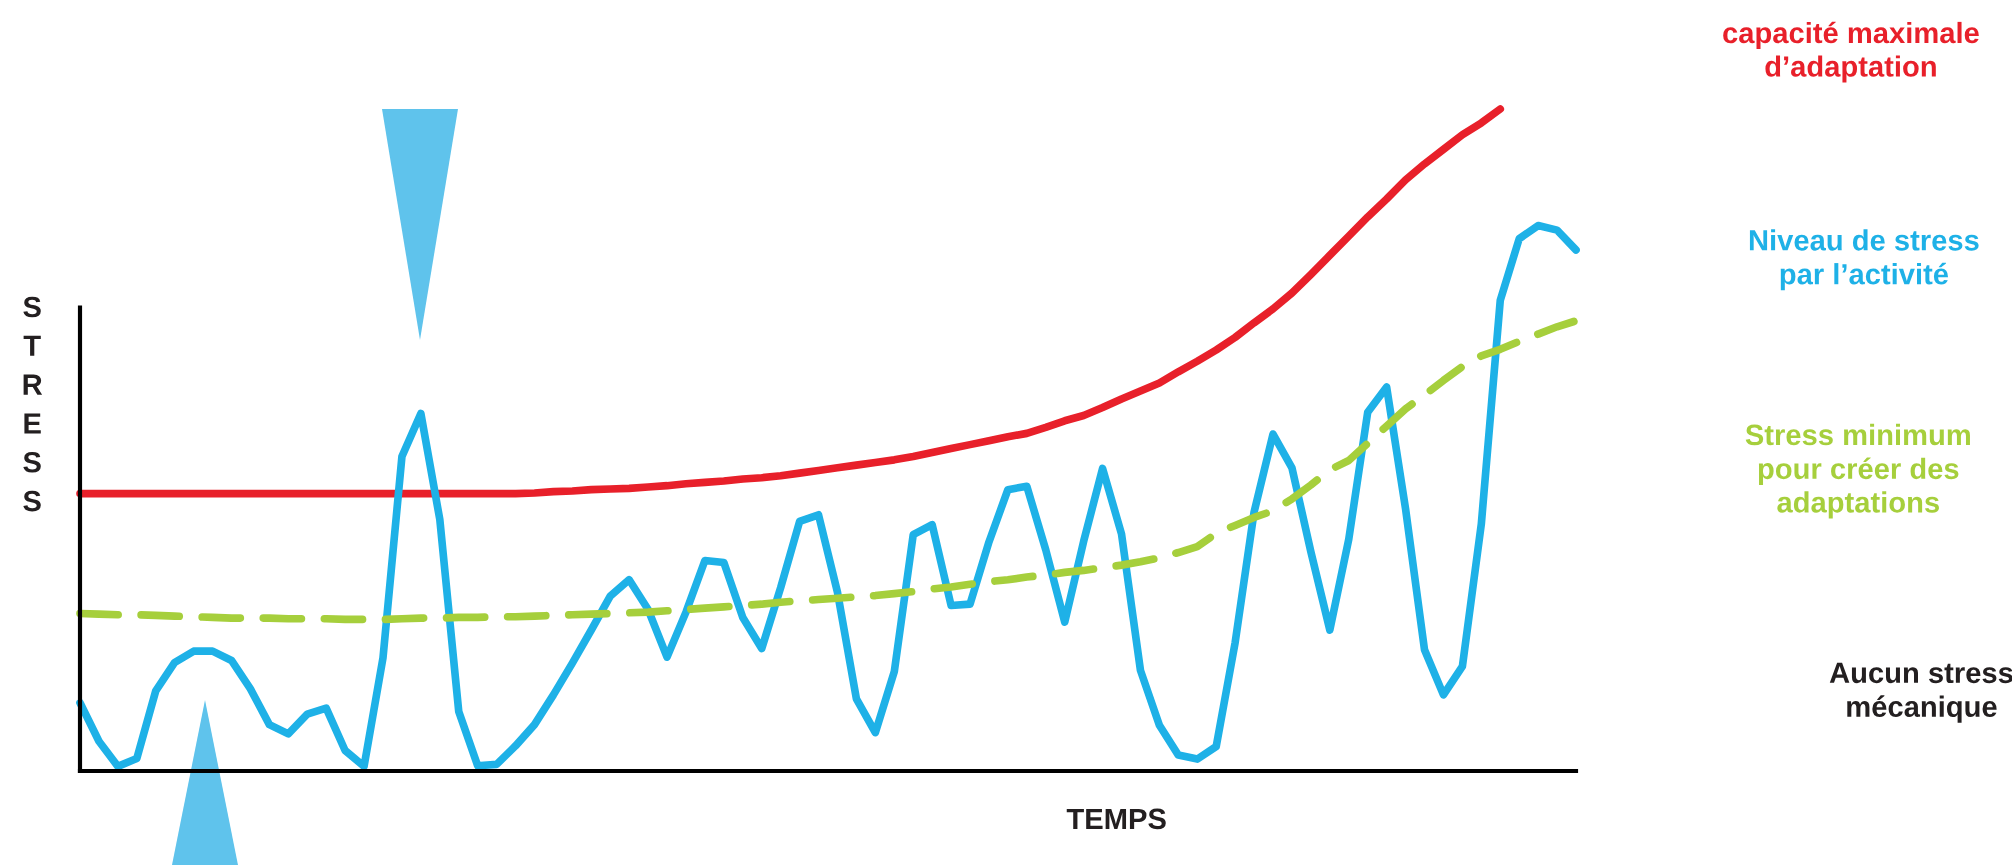 This screenshot has width=2012, height=865. Describe the element at coordinates (1920, 692) in the screenshot. I see `text: Aucun stress mécanique` at that location.